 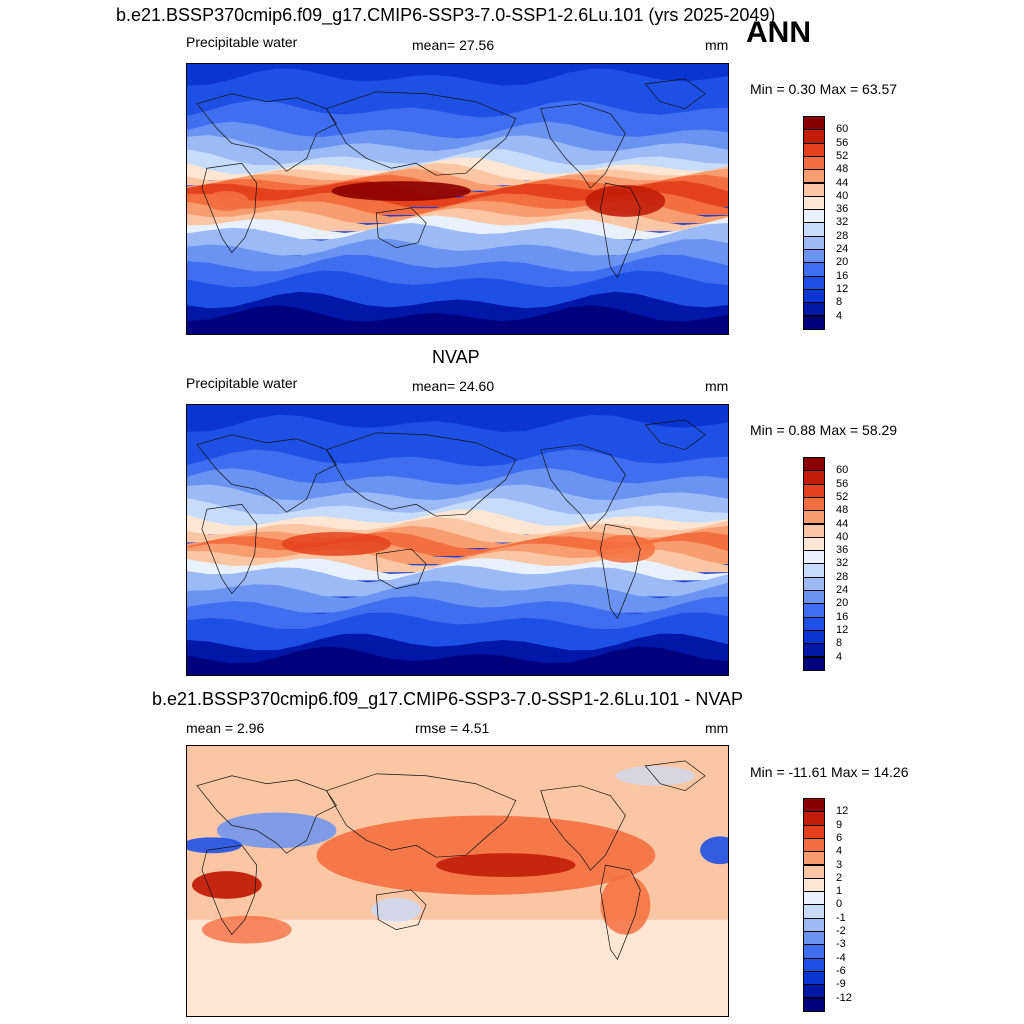 What do you see at coordinates (839, 837) in the screenshot?
I see `colorbar-tick-label: 6` at bounding box center [839, 837].